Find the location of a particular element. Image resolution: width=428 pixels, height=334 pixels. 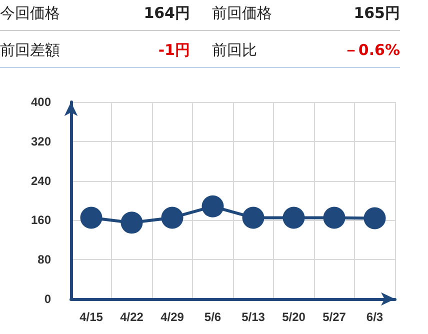

text: －0.6% is located at coordinates (352, 52).